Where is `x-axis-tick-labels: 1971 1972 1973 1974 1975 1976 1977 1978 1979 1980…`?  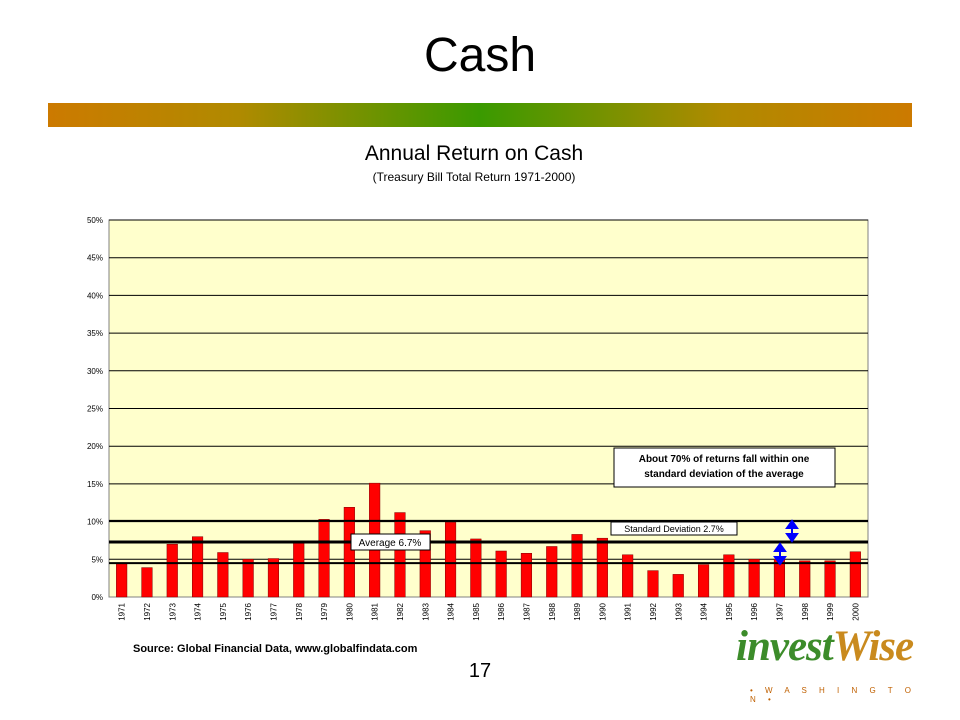 x-axis-tick-labels: 1971 1972 1973 1974 1975 1976 1977 1978 1979 1980… is located at coordinates (489, 611).